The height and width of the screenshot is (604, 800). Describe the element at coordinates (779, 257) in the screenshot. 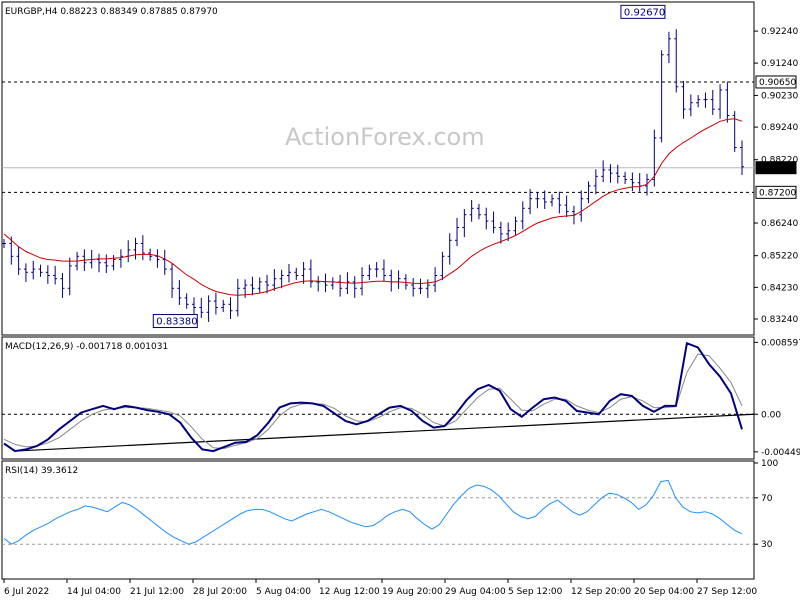

I see `price-tick-label: 0.85220` at that location.